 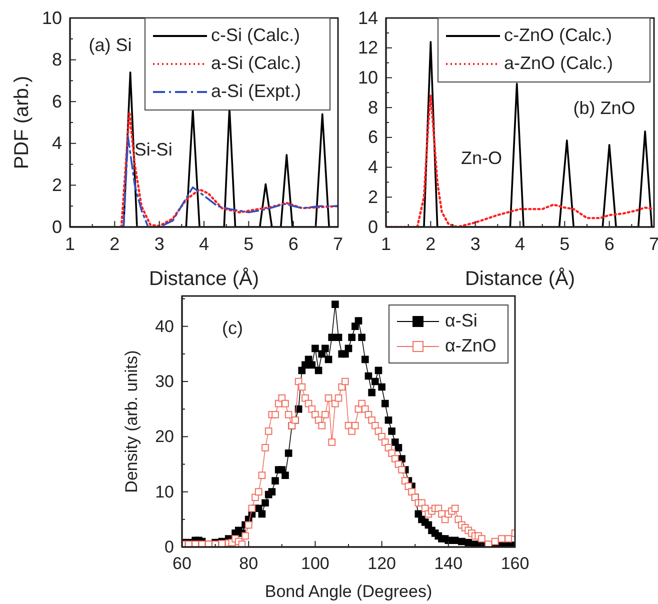 What do you see at coordinates (182, 564) in the screenshot?
I see `x-tick-label: 60` at bounding box center [182, 564].